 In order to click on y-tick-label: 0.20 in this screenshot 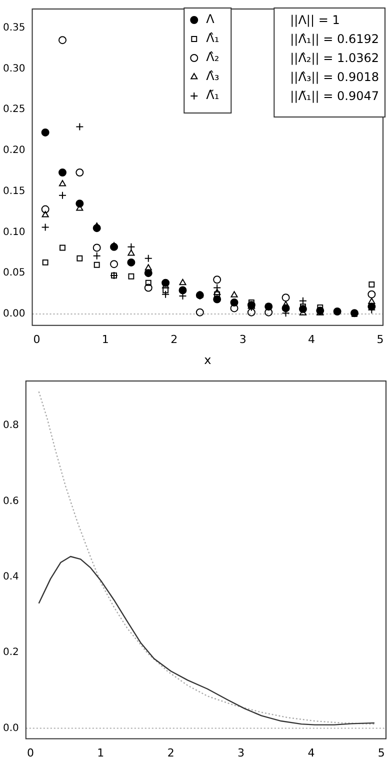, I will do `click(14, 150)`.